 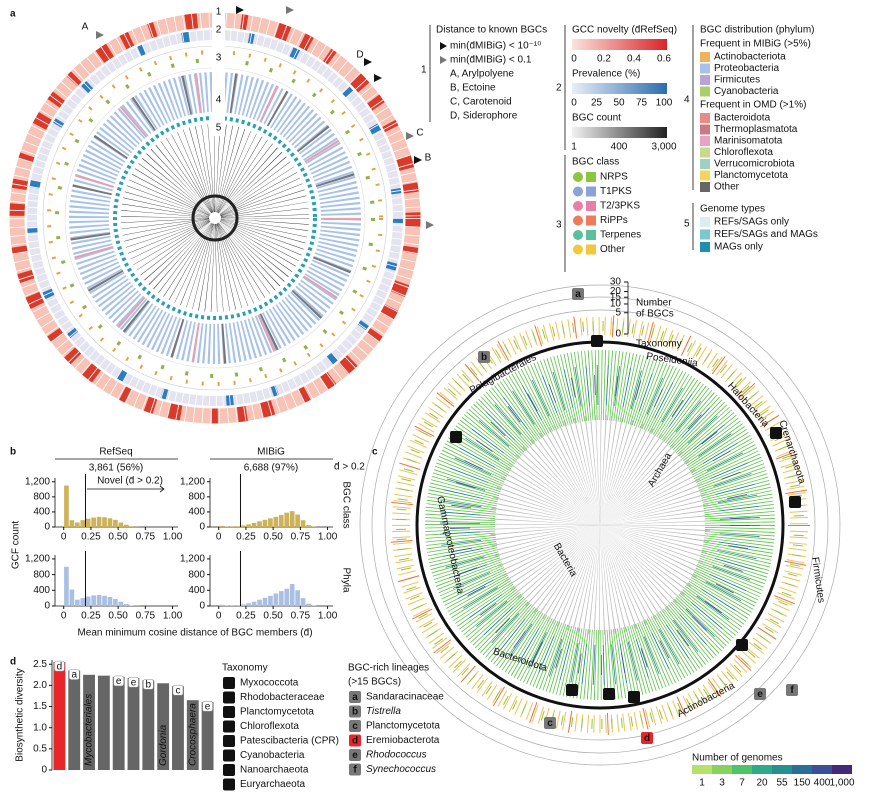 What do you see at coordinates (272, 784) in the screenshot?
I see `legend-item: Euryarchaeota` at bounding box center [272, 784].